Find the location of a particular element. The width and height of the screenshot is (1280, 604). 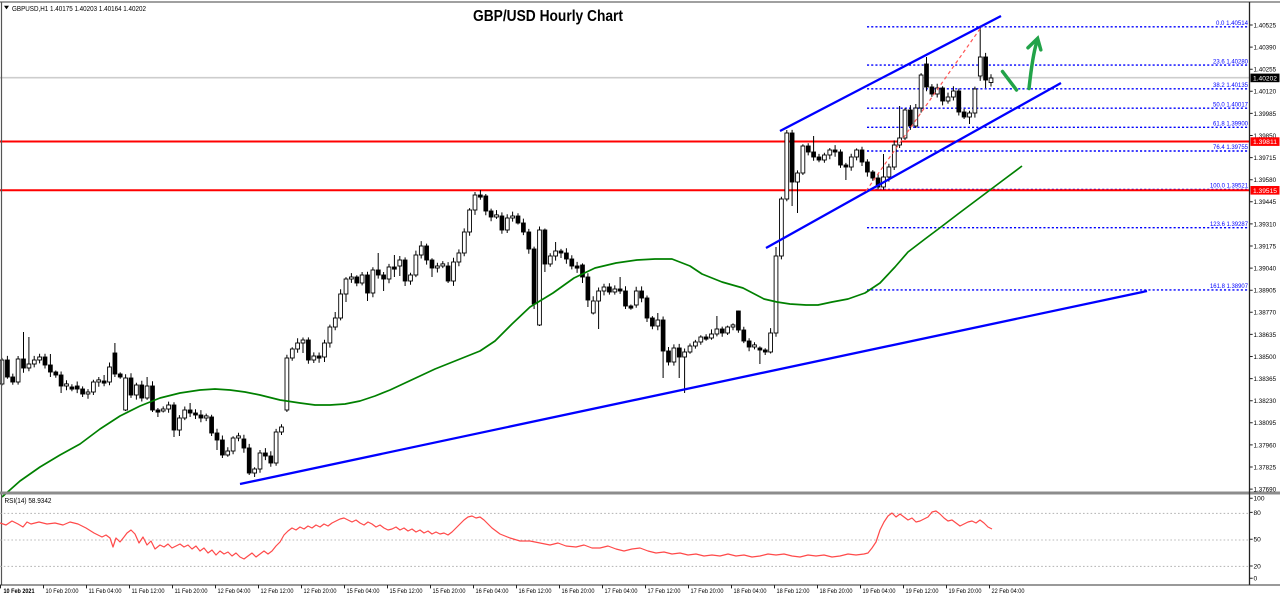

svg-text: 1.40525 is located at coordinates (1265, 25).